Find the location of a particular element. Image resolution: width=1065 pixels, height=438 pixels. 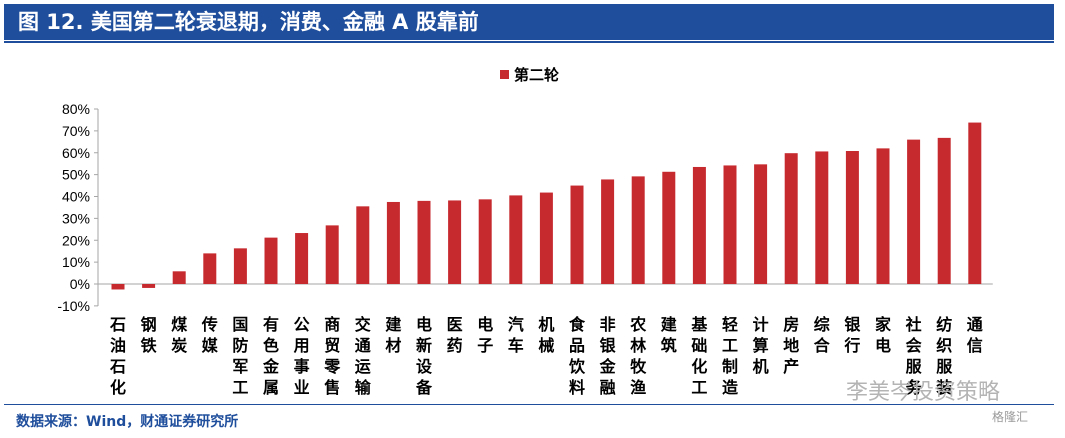

x-tick-label: 汽车 is located at coordinates (516, 335).